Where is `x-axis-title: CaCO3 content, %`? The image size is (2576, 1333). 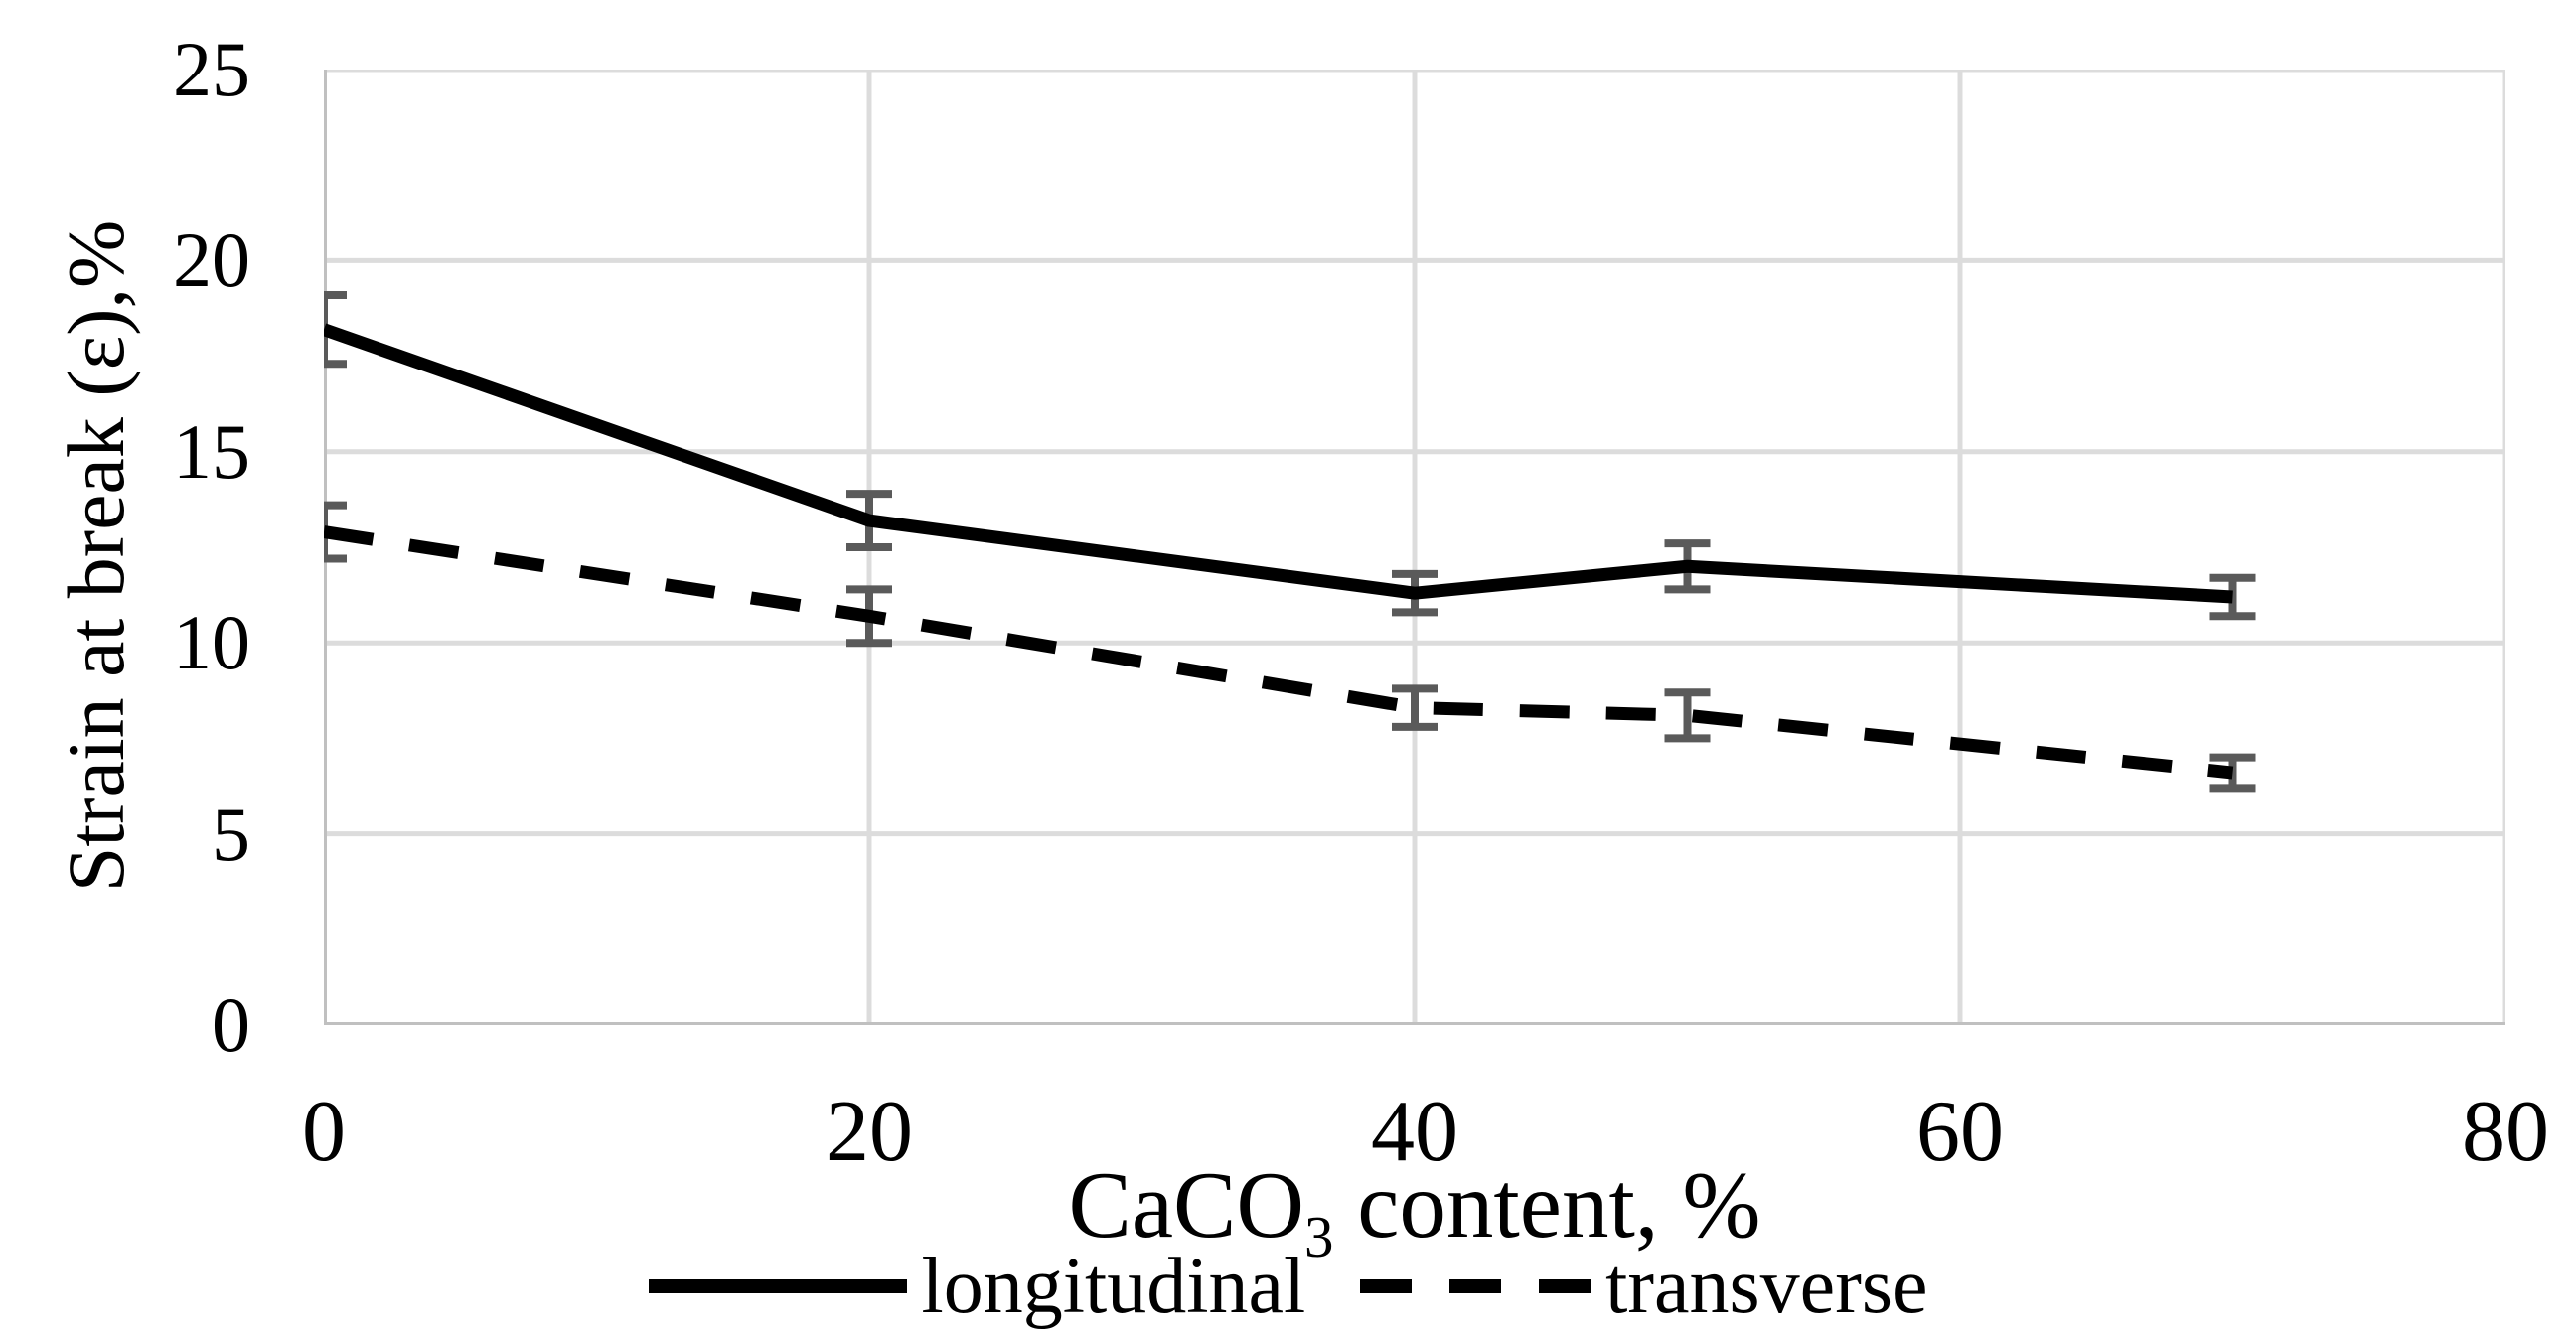 x-axis-title: CaCO3 content, % is located at coordinates (1415, 1208).